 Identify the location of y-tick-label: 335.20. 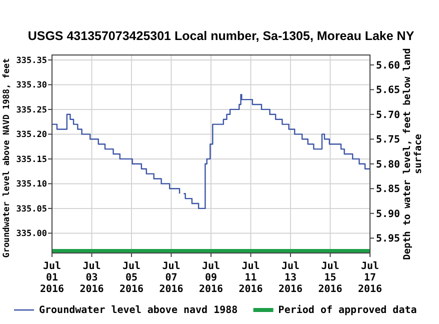
(31, 135).